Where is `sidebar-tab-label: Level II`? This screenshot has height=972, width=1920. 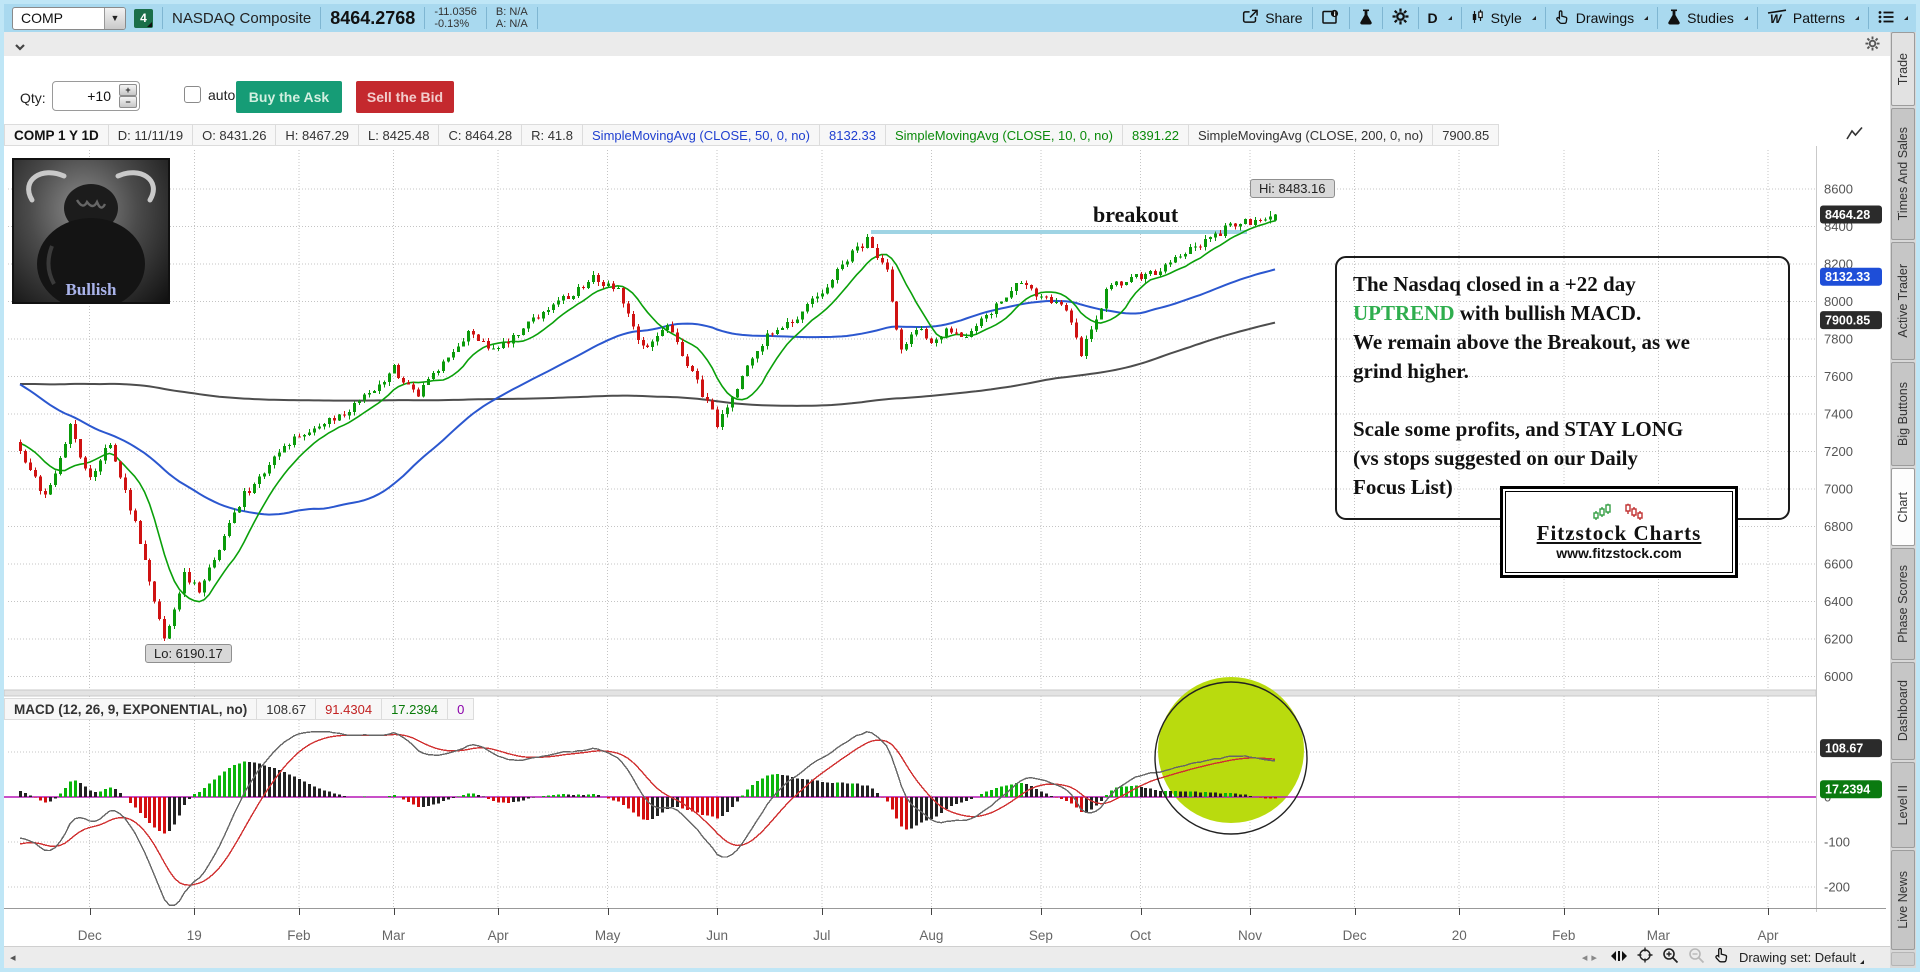 sidebar-tab-label: Level II is located at coordinates (1903, 805).